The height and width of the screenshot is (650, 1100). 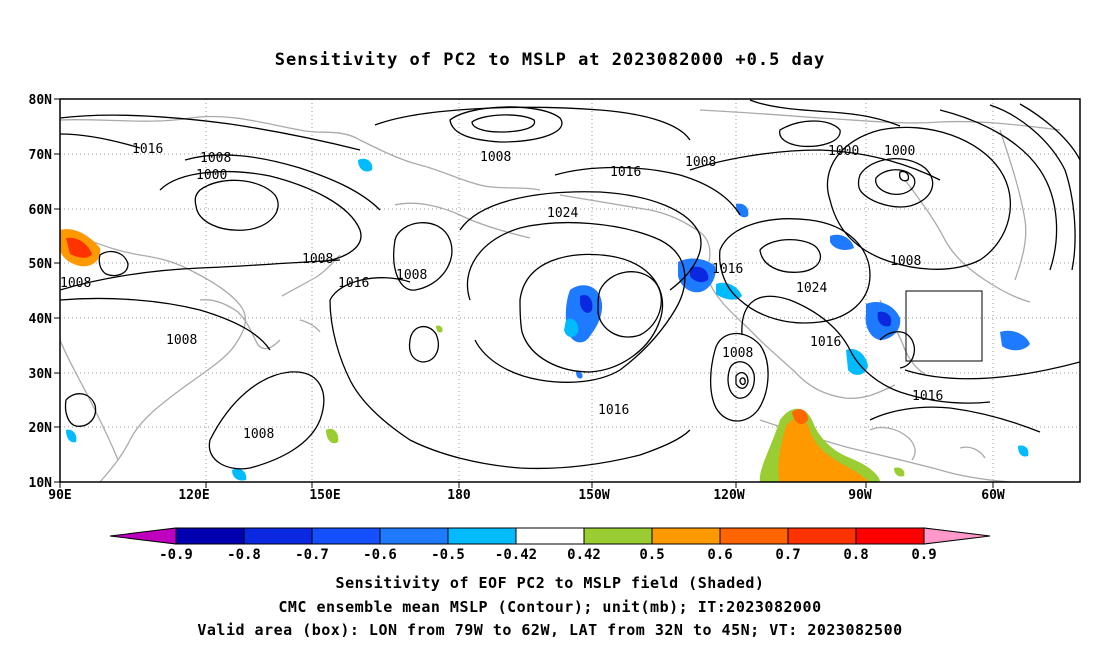 I want to click on colorbar-label: -0.7, so click(x=312, y=555).